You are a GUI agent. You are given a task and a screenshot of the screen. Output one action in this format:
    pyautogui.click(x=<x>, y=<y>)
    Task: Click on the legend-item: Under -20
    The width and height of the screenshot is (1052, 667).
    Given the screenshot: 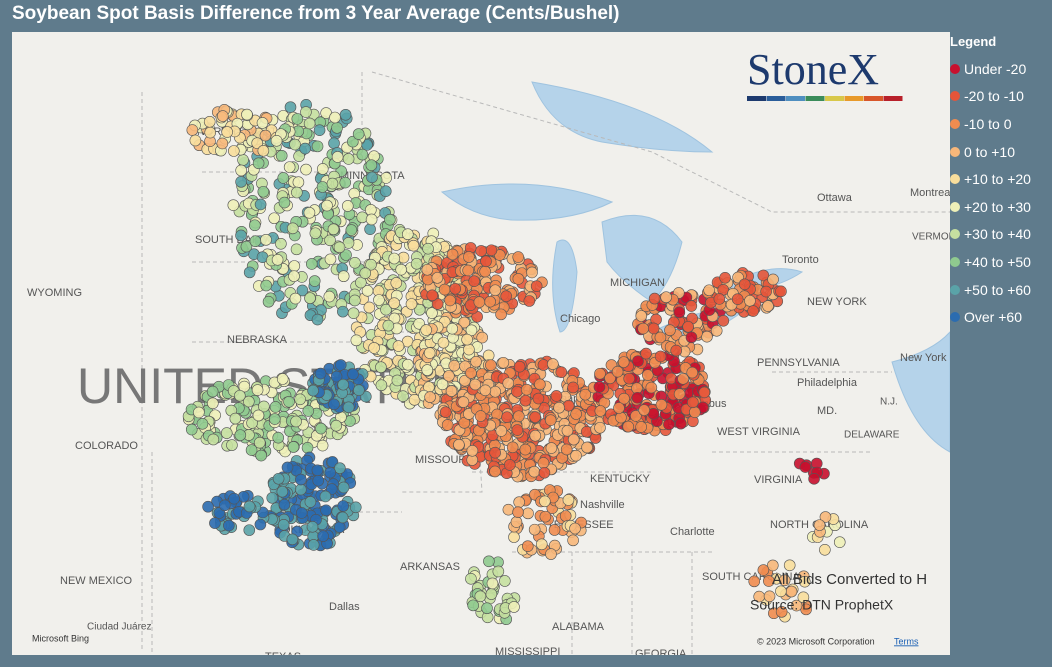 What is the action you would take?
    pyautogui.click(x=990, y=69)
    